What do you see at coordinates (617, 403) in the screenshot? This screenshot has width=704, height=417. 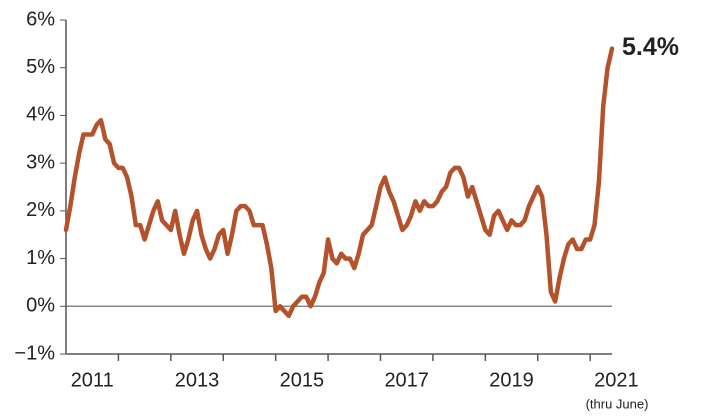 I see `x-note: (thru June)` at bounding box center [617, 403].